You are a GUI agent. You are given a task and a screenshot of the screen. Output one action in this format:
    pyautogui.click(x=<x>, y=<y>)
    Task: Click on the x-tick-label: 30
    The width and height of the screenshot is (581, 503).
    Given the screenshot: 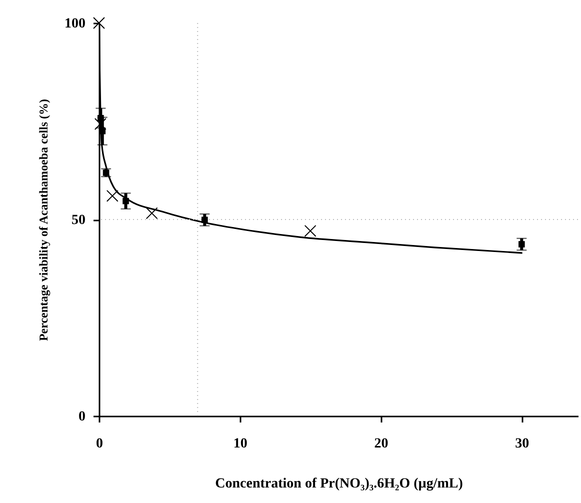 What is the action you would take?
    pyautogui.click(x=522, y=444)
    